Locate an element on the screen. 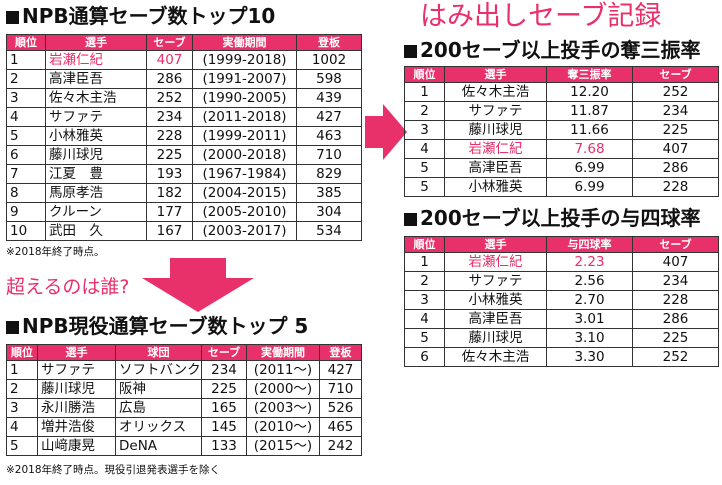  table-row: 5 小林雅英 6.99 228 is located at coordinates (561, 187).